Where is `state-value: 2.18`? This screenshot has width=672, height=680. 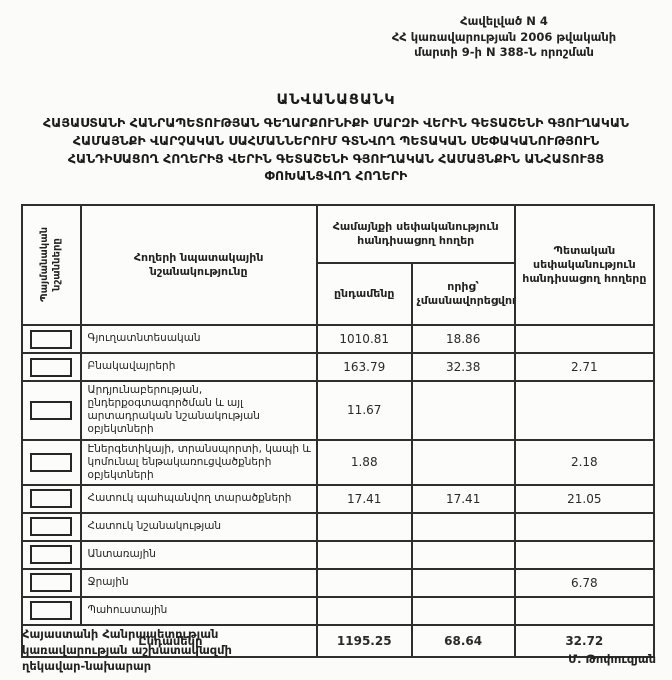 state-value: 2.18 is located at coordinates (584, 462).